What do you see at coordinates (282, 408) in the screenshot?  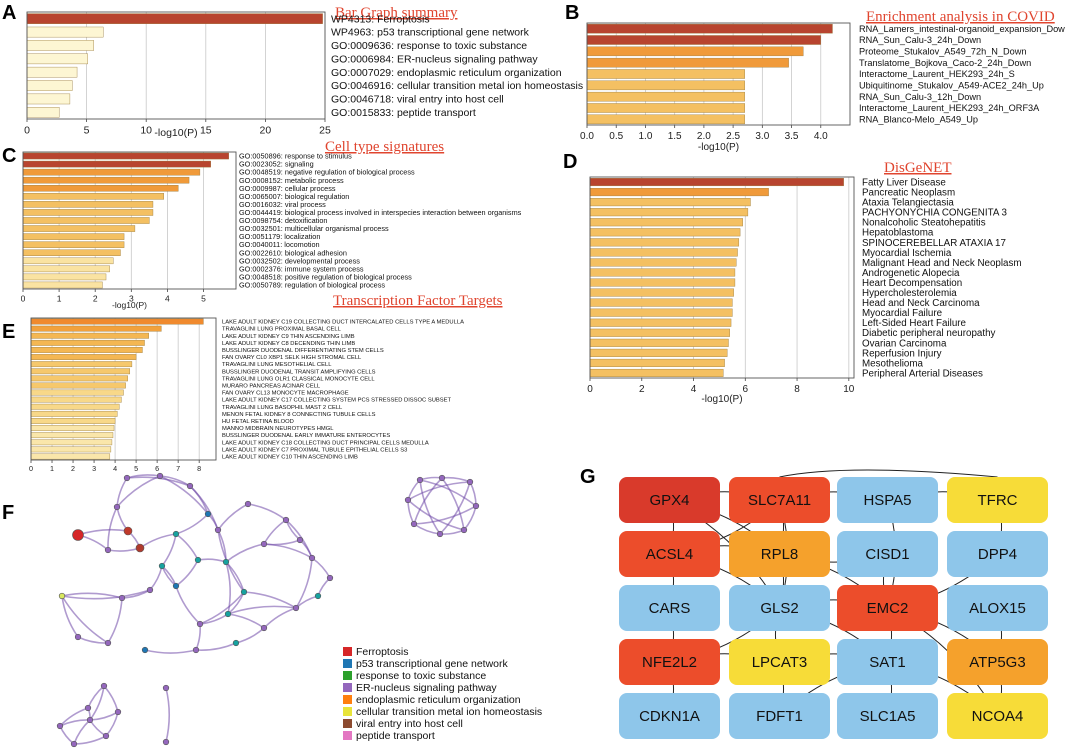 I see `category-label: TRAVAGLINI LUNG BASOPHIL MAST 2 CELL` at bounding box center [282, 408].